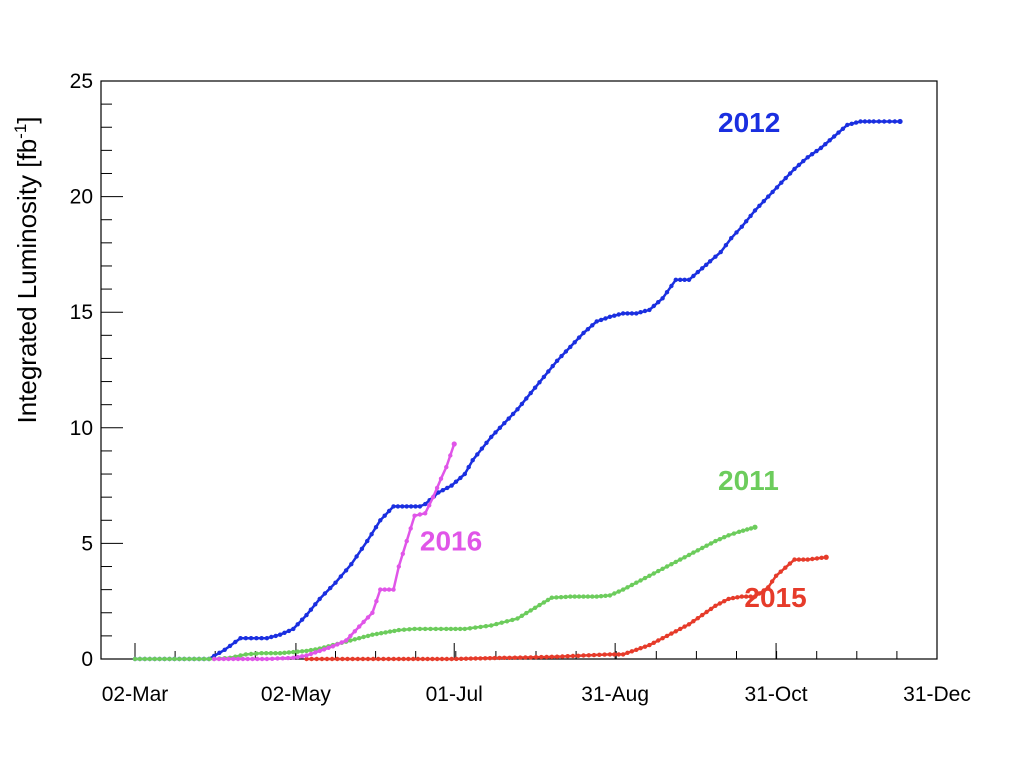  I want to click on x-tick-label: 31-Oct, so click(776, 694).